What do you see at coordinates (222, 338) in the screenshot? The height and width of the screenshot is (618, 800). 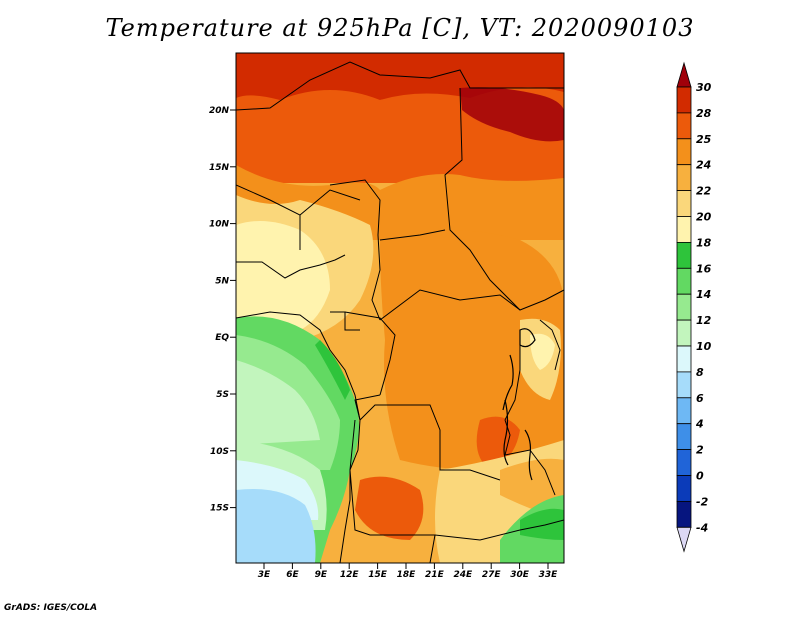 I see `lat-label: EQ` at bounding box center [222, 338].